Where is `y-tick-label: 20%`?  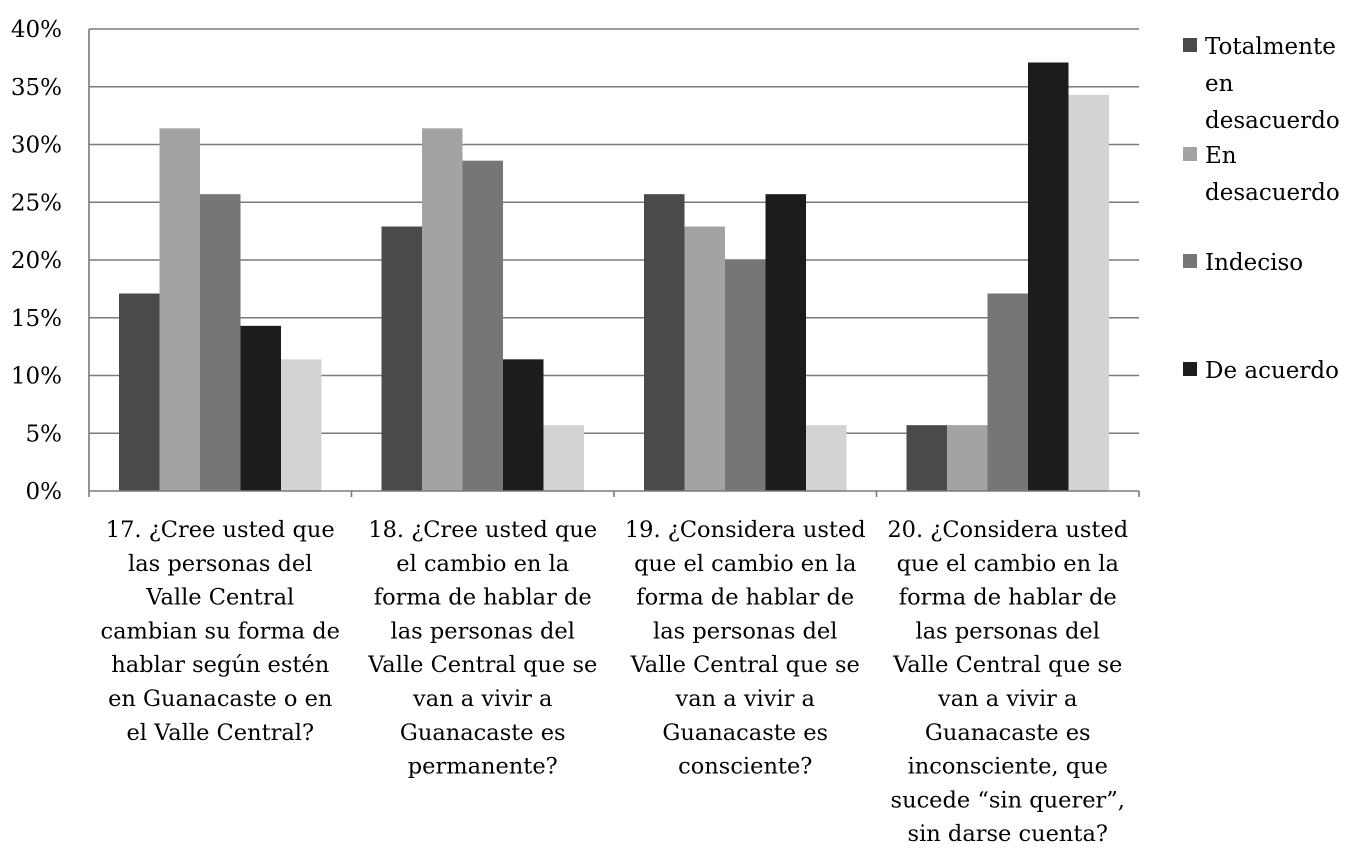
y-tick-label: 20% is located at coordinates (36, 261).